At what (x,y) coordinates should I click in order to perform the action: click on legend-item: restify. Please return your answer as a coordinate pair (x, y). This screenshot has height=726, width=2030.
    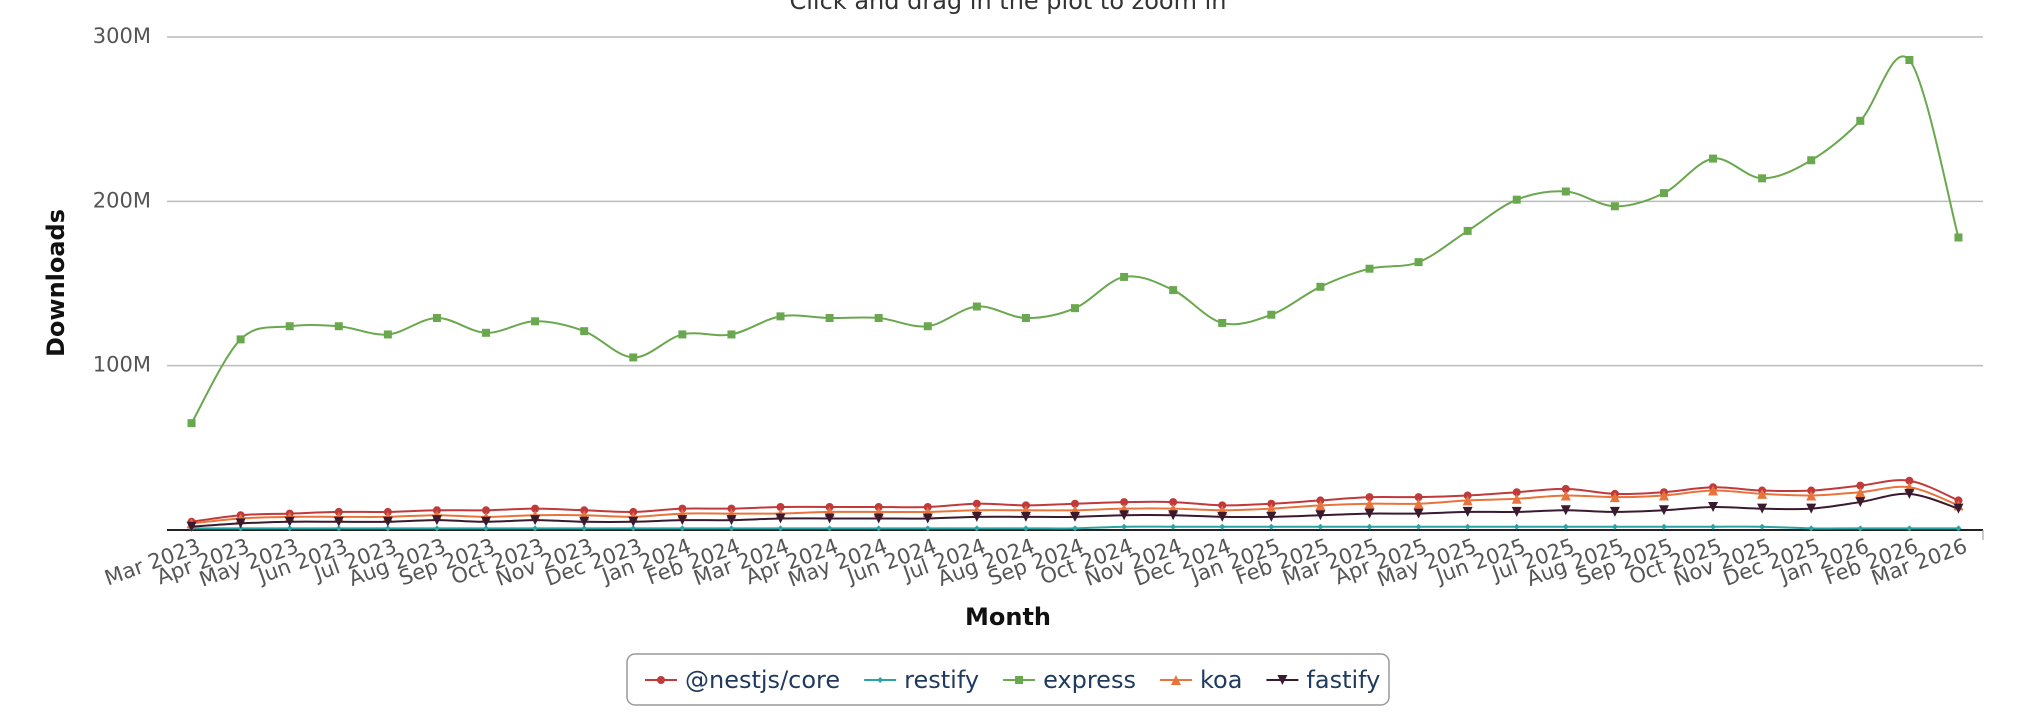
    Looking at the image, I should click on (921, 680).